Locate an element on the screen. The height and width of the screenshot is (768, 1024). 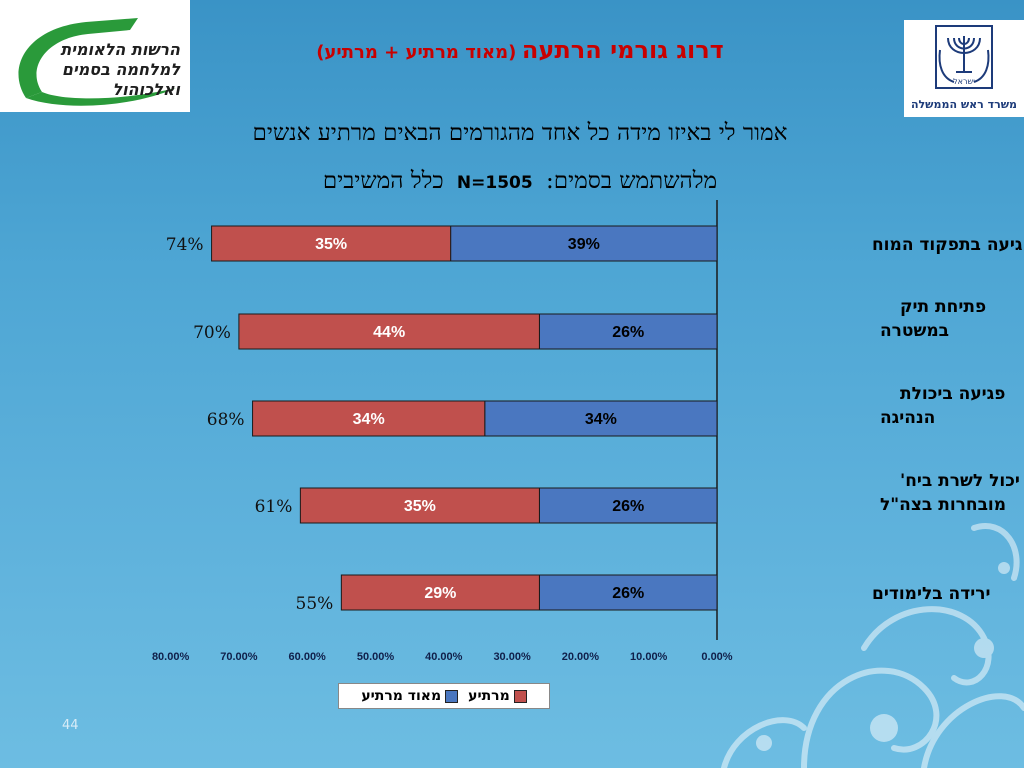
total-label: 55% is located at coordinates (315, 604).